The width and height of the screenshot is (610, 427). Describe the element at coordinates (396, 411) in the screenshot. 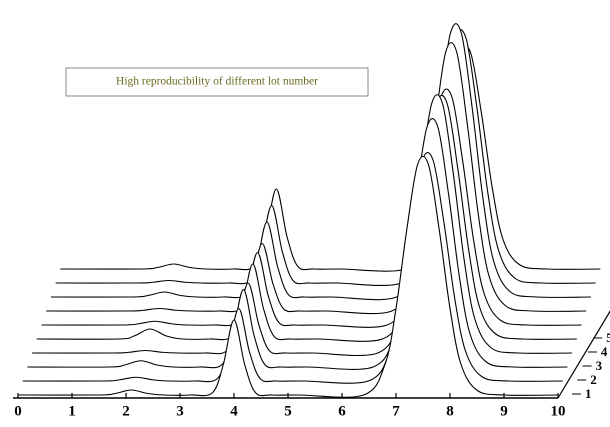

I see `x-tick-label: 7` at that location.